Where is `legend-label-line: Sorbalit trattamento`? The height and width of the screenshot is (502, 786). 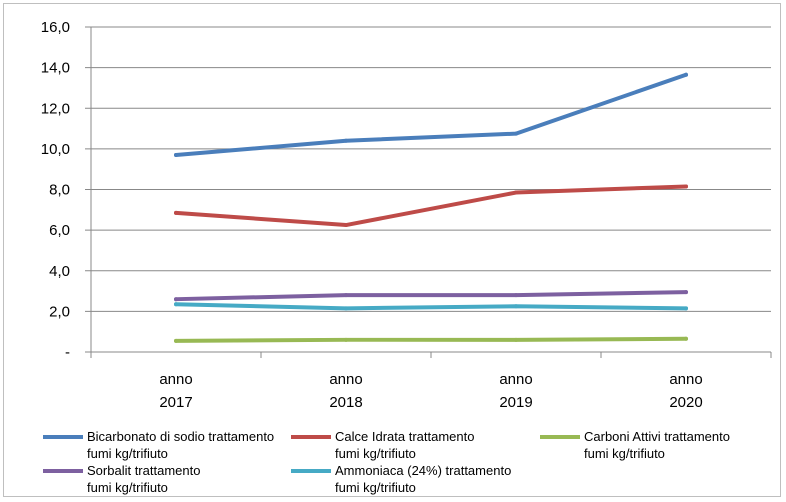
legend-label-line: Sorbalit trattamento is located at coordinates (144, 470).